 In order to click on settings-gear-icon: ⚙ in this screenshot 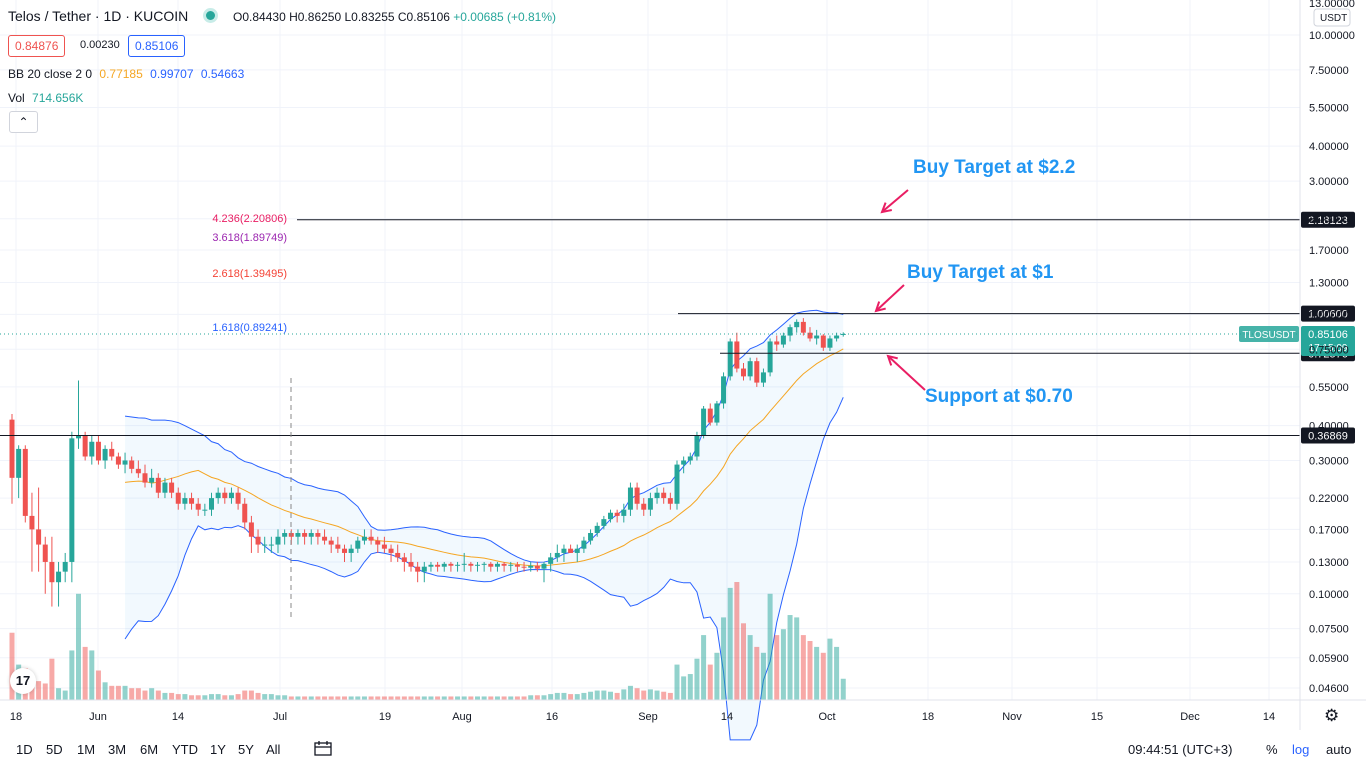, I will do `click(1332, 715)`.